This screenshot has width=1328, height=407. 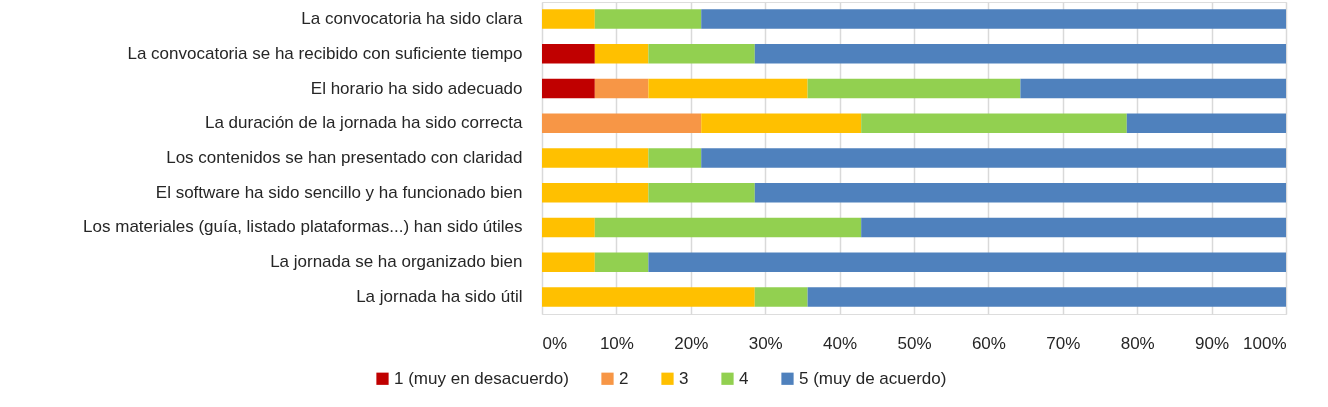 I want to click on legend-label: 5 (muy de acuerdo), so click(x=873, y=378).